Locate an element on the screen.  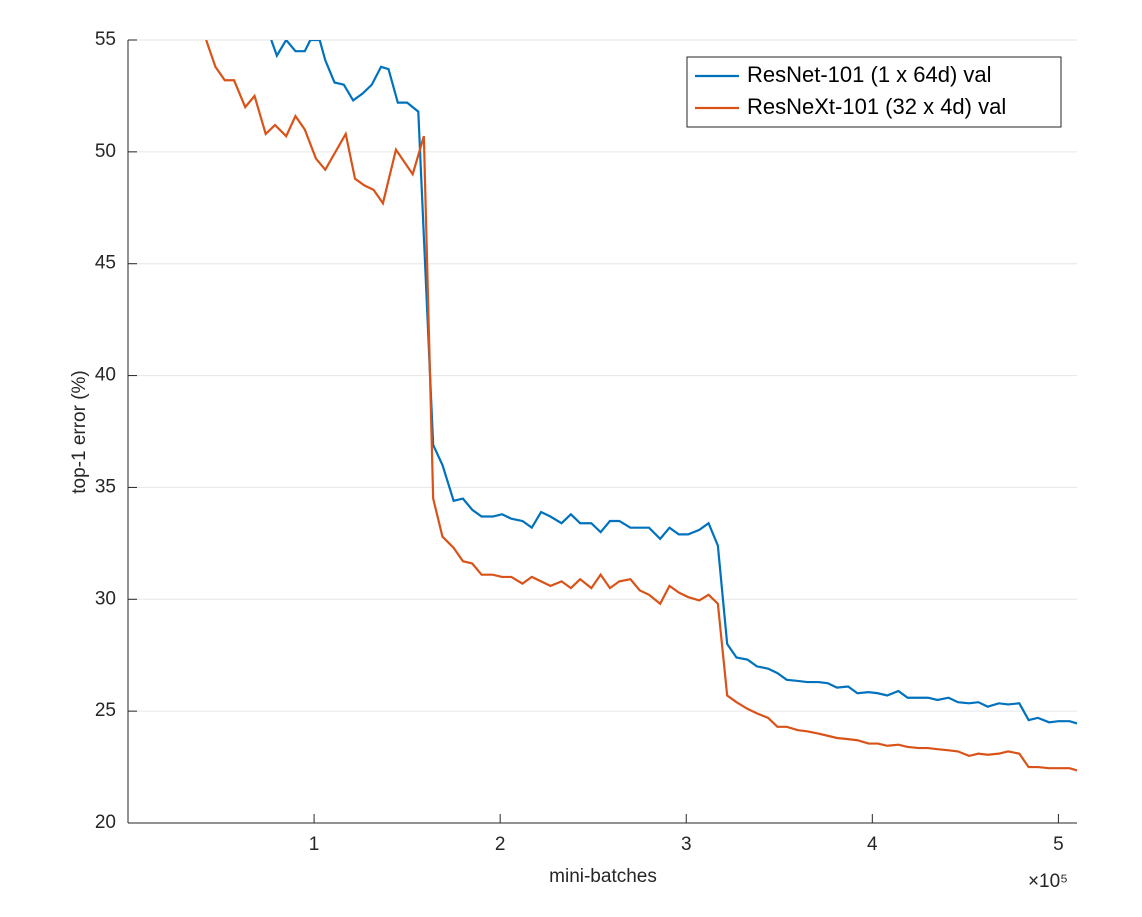
legend-label: ResNeXt-101 (32 x 4d) val is located at coordinates (876, 106).